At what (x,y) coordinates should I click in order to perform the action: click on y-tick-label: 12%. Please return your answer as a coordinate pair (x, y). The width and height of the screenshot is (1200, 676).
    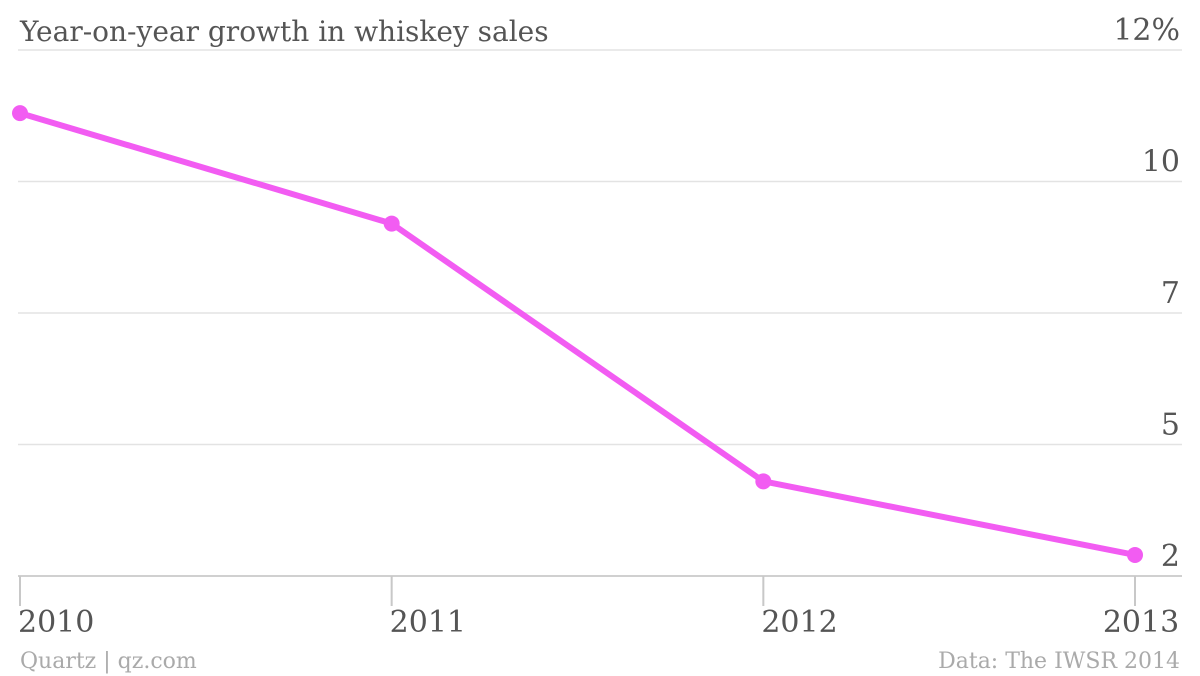
    Looking at the image, I should click on (1146, 30).